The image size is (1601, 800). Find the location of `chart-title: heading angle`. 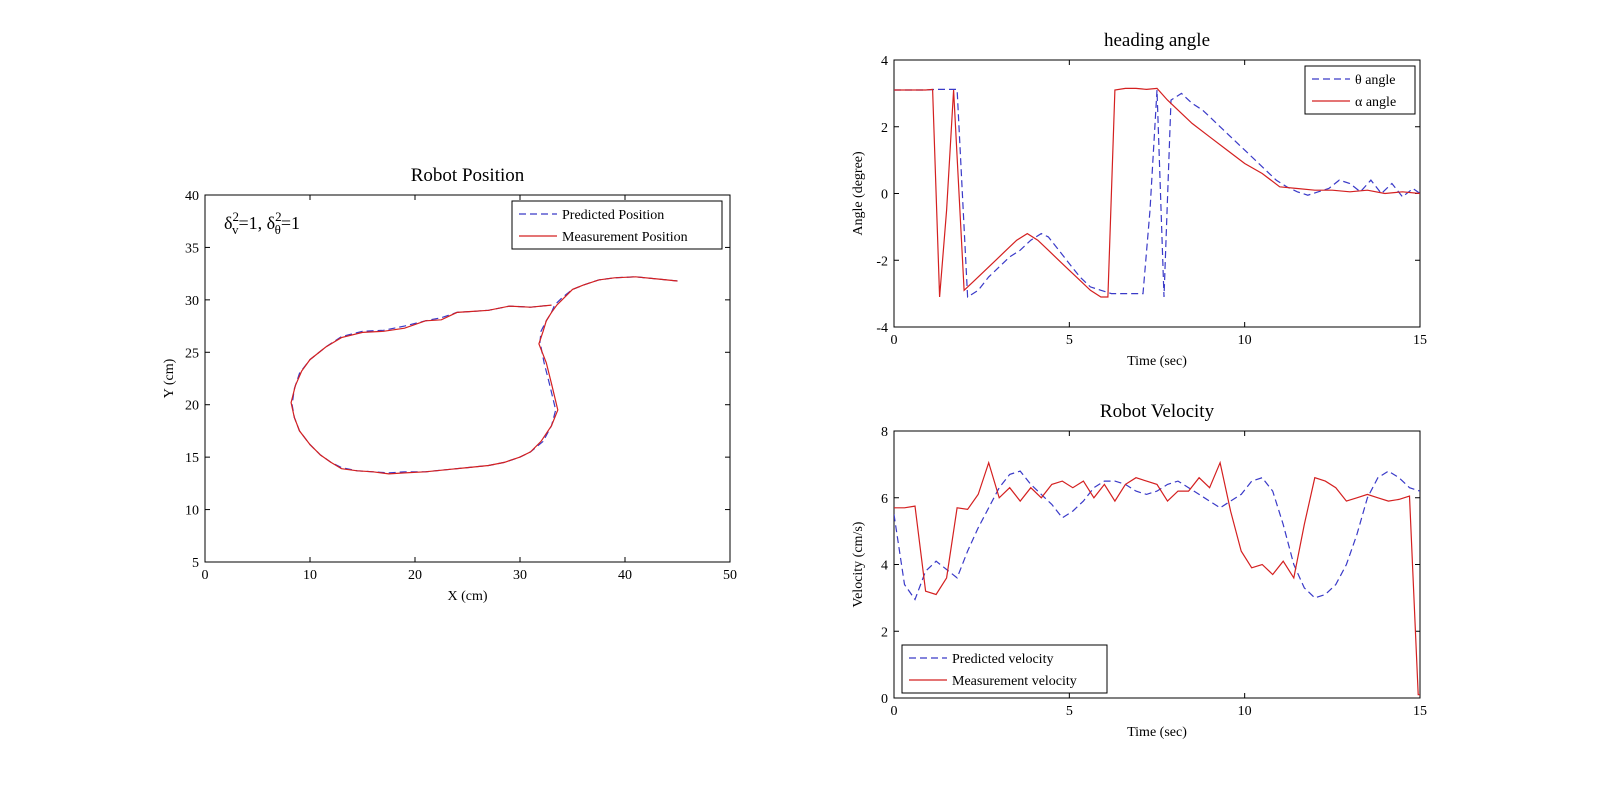

chart-title: heading angle is located at coordinates (1157, 40).